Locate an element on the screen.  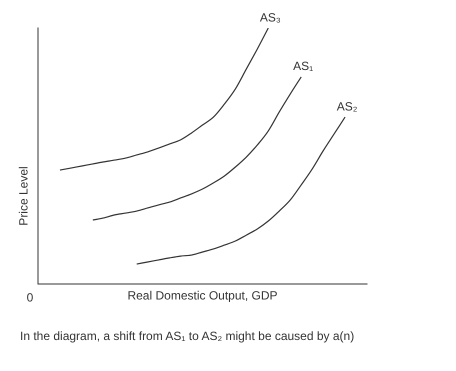
series-label: AS₁ is located at coordinates (303, 66).